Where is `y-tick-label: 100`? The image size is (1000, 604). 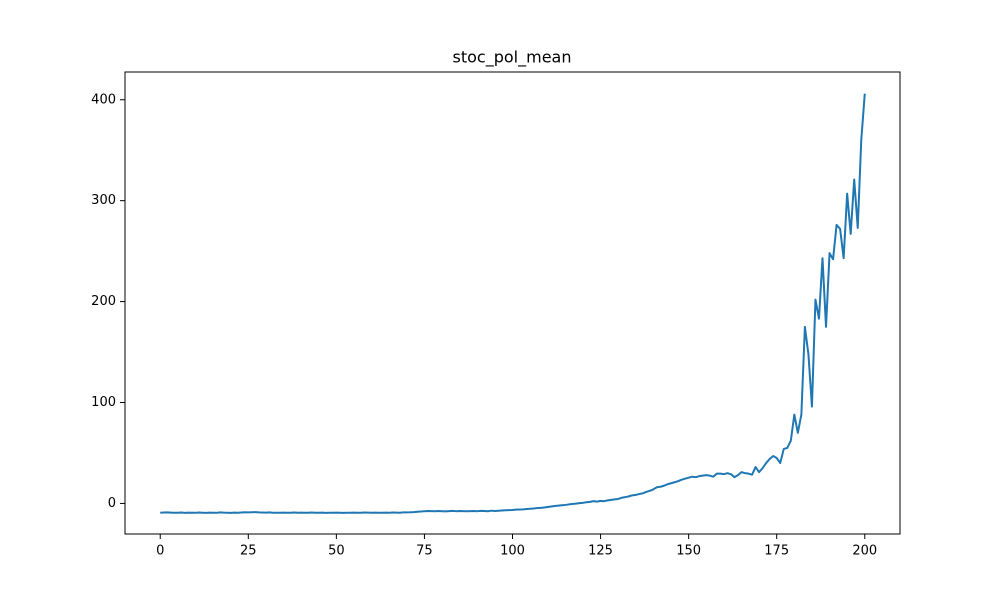
y-tick-label: 100 is located at coordinates (103, 402).